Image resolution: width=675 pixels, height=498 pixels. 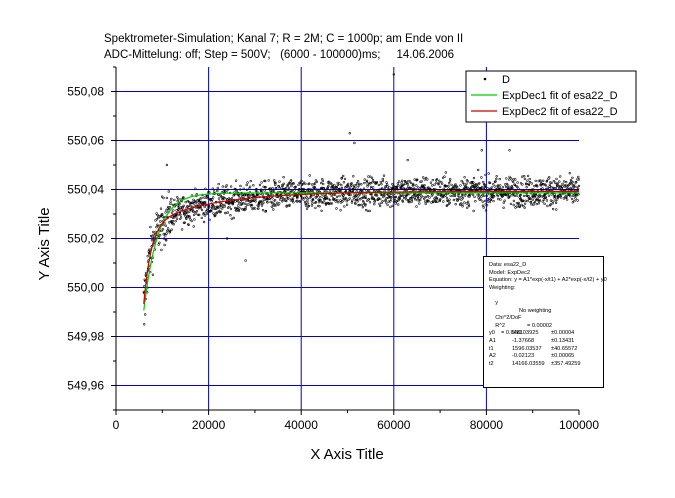 What do you see at coordinates (85, 386) in the screenshot?
I see `y-tick-label-0: 549,96` at bounding box center [85, 386].